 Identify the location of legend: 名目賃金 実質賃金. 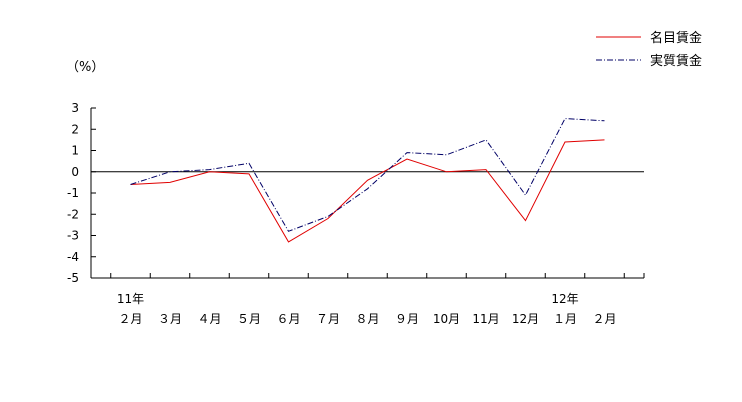
(649, 49).